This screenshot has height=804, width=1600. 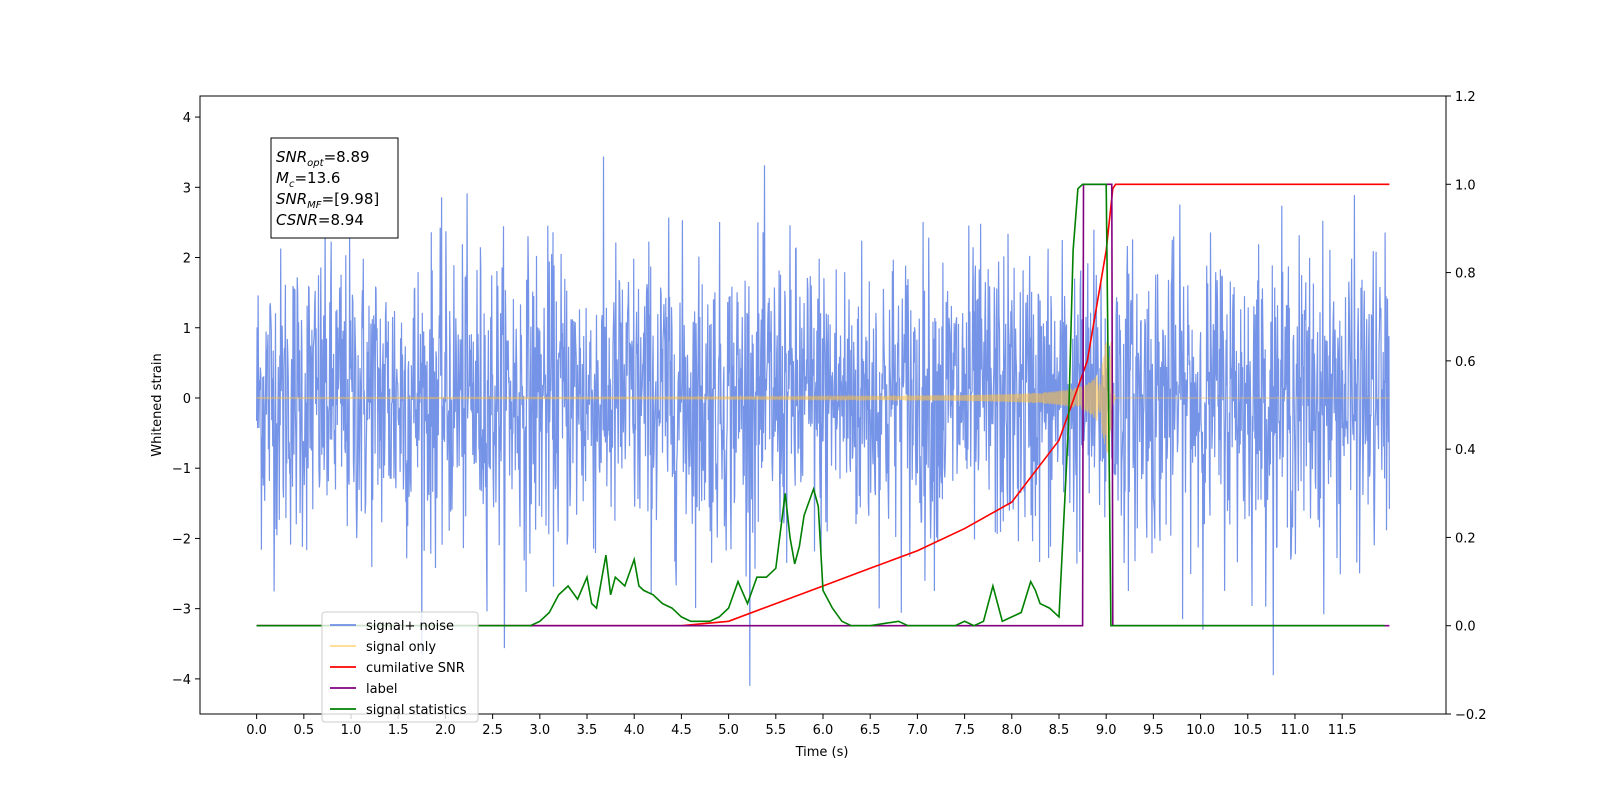 What do you see at coordinates (181, 469) in the screenshot?
I see `y-tick-label: −1` at bounding box center [181, 469].